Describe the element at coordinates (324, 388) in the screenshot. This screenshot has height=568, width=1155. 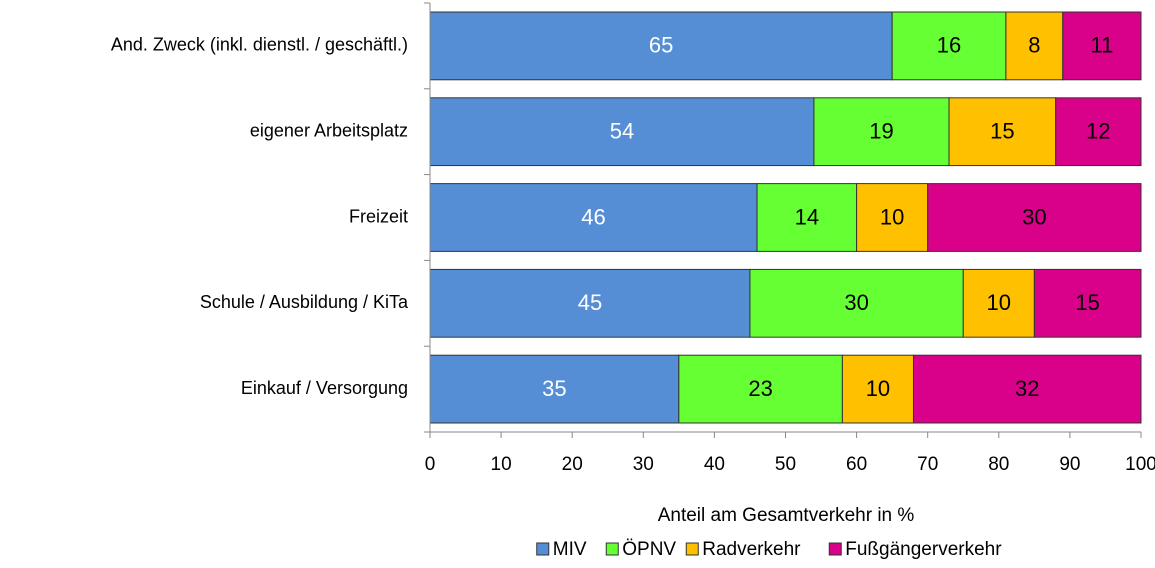
I see `y-tick-label: Einkauf / Versorgung` at that location.